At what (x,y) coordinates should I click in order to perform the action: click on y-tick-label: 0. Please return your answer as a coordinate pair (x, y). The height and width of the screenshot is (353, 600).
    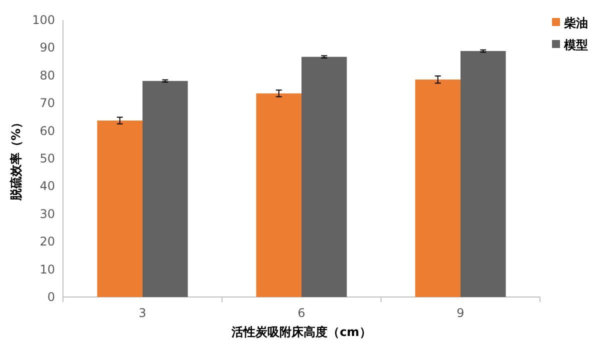
    Looking at the image, I should click on (51, 297).